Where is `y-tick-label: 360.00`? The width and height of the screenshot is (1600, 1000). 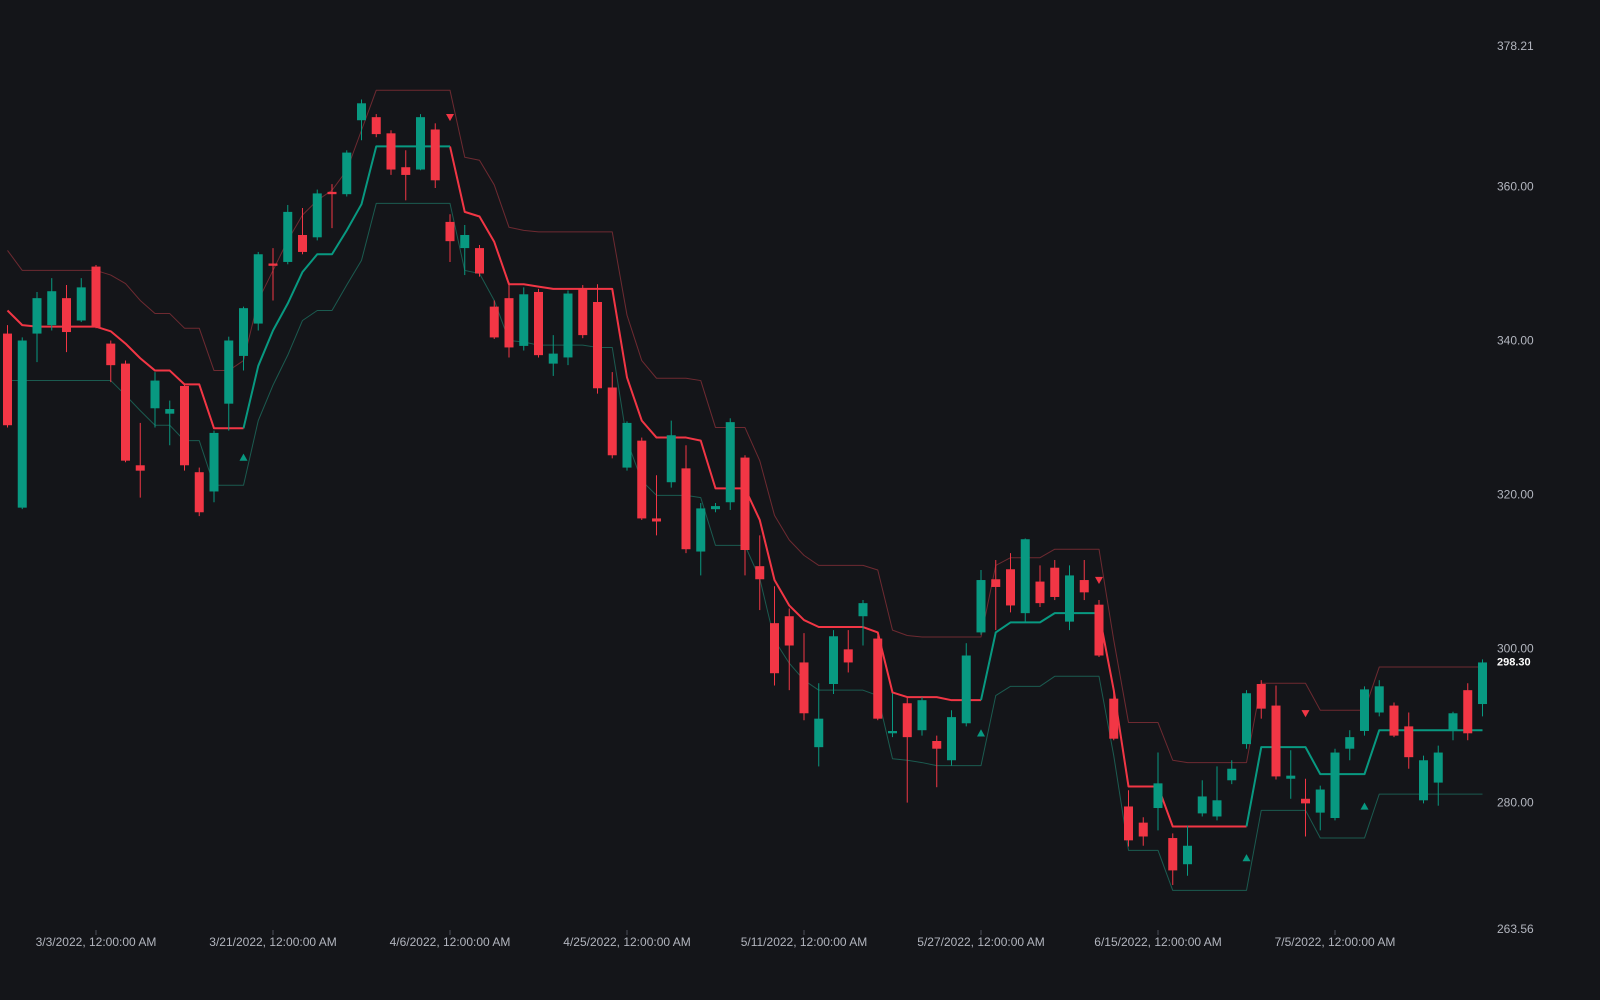 y-tick-label: 360.00 is located at coordinates (1515, 186).